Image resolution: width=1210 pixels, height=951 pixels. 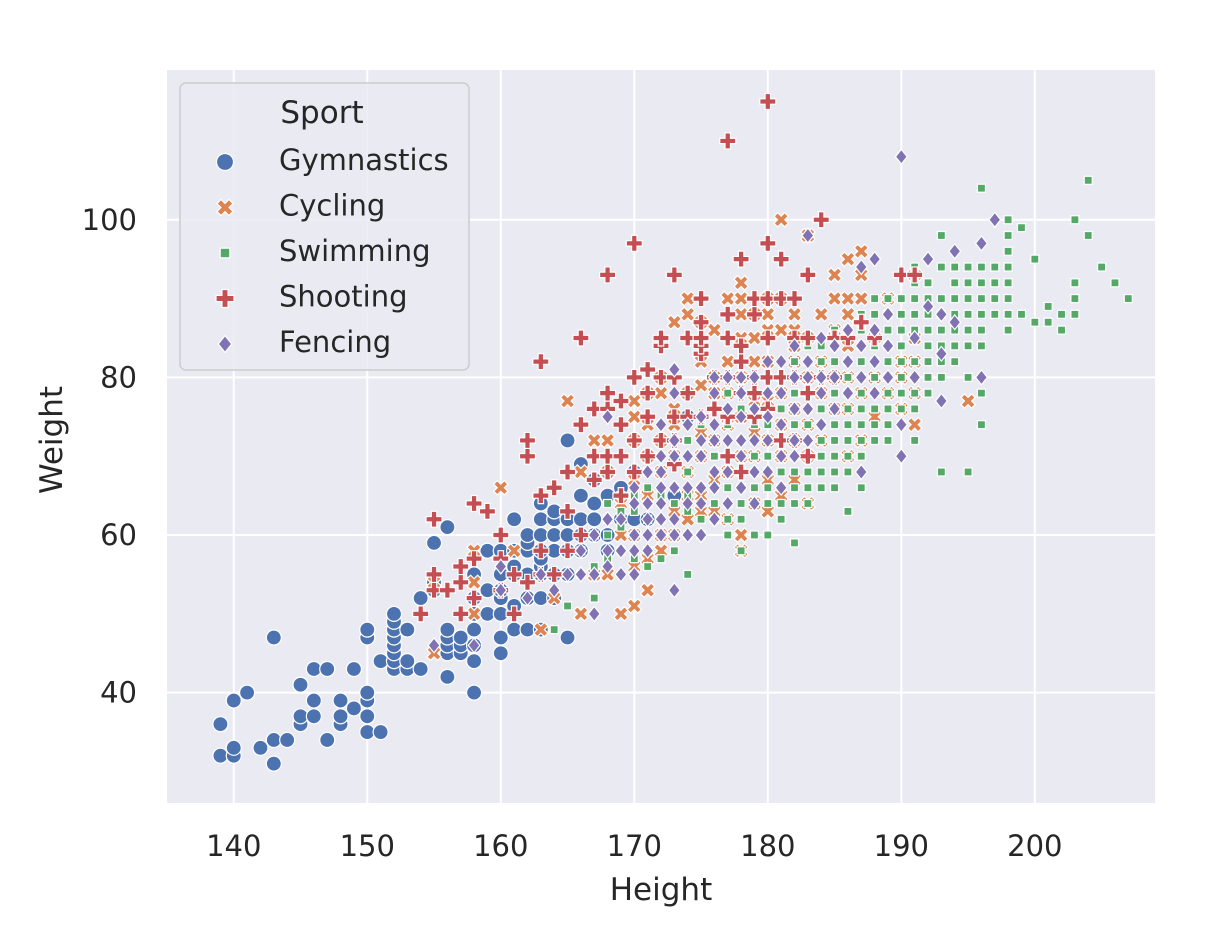 I want to click on y-tick-label: 100, so click(x=109, y=220).